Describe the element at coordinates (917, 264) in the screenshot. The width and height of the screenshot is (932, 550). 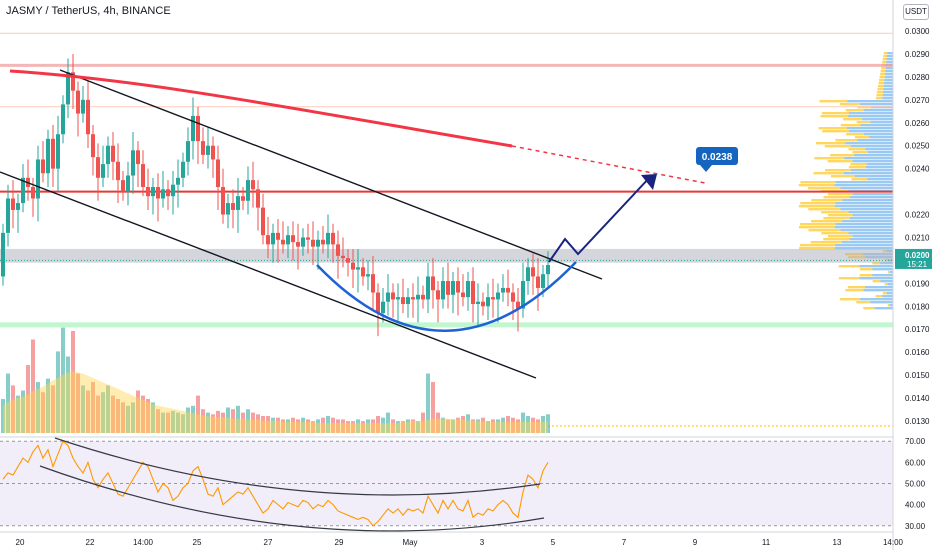
I see `last-price-countdown: 15:21` at that location.